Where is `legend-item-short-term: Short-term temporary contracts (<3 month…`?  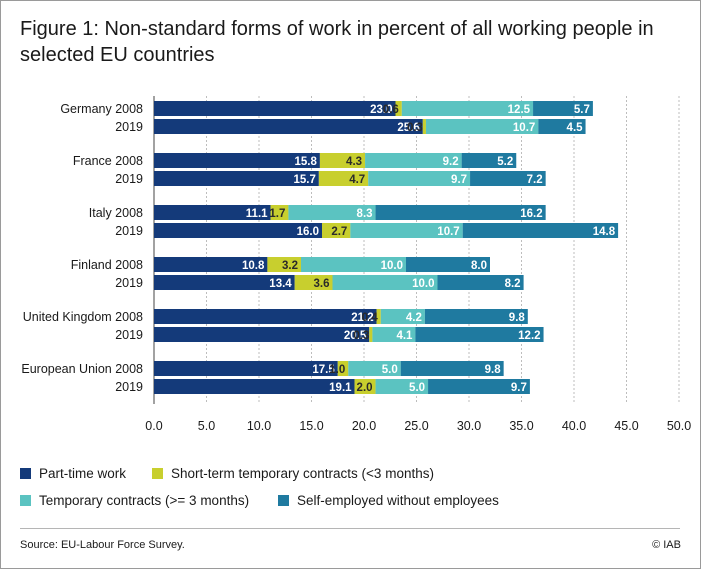
legend-item-short-term: Short-term temporary contracts (<3 month… is located at coordinates (293, 473).